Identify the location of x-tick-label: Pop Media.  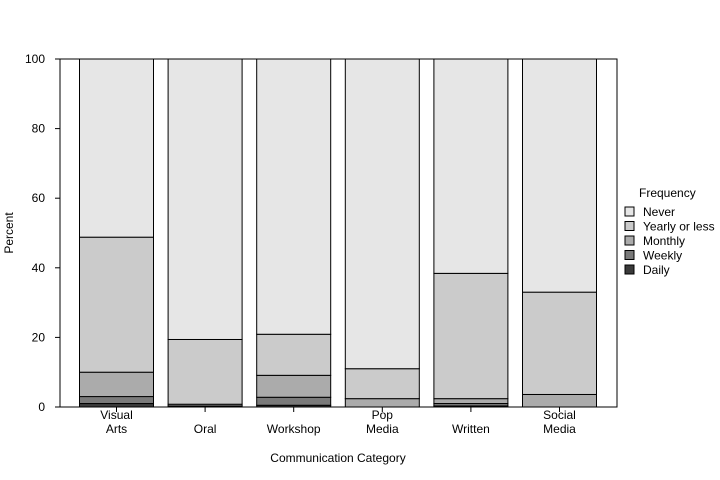
(382, 422).